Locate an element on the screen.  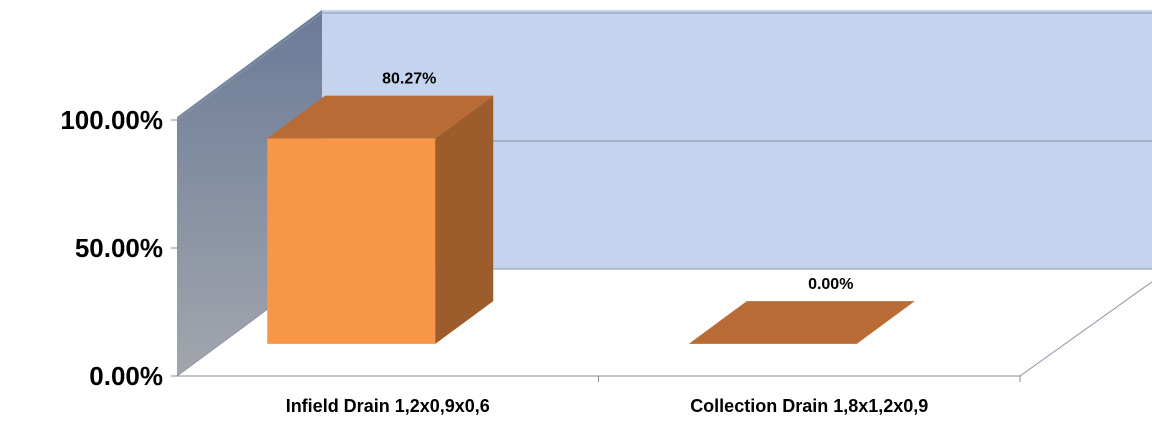
bar-side is located at coordinates (464, 219).